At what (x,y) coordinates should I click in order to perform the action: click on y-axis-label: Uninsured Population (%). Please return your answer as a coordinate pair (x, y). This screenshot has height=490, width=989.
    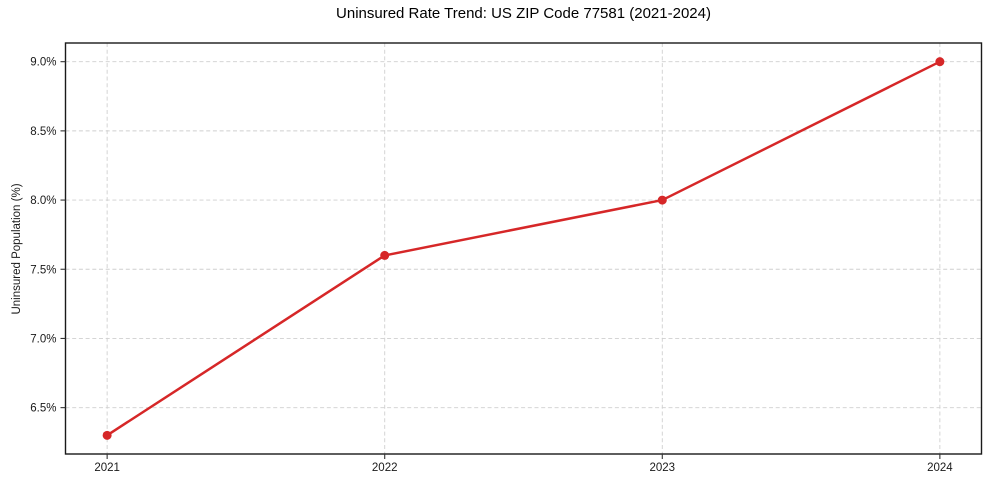
    Looking at the image, I should click on (17, 248).